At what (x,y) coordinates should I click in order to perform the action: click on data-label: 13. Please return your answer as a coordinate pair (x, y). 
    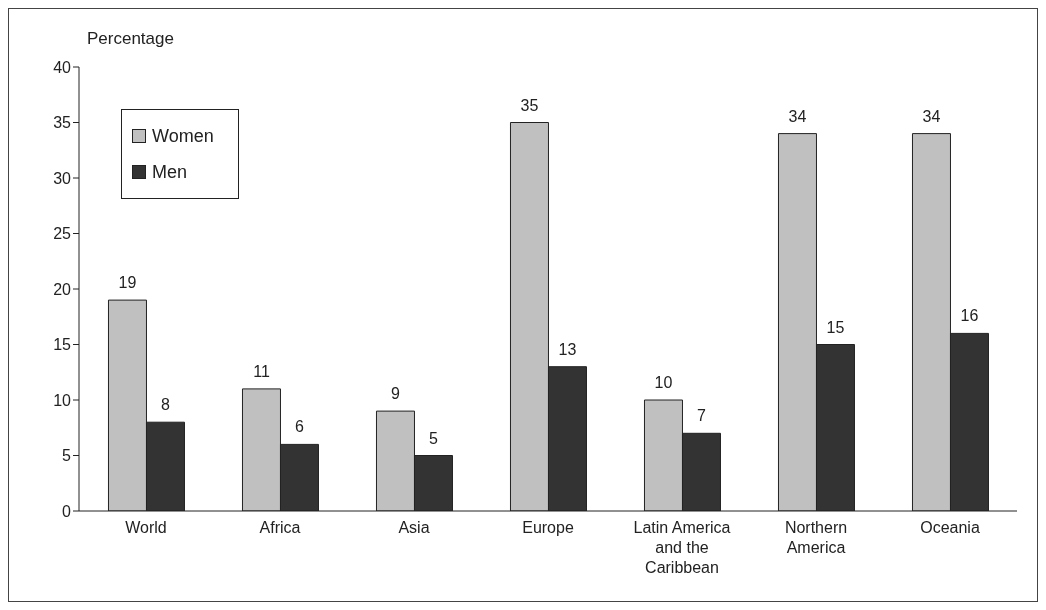
    Looking at the image, I should click on (567, 349).